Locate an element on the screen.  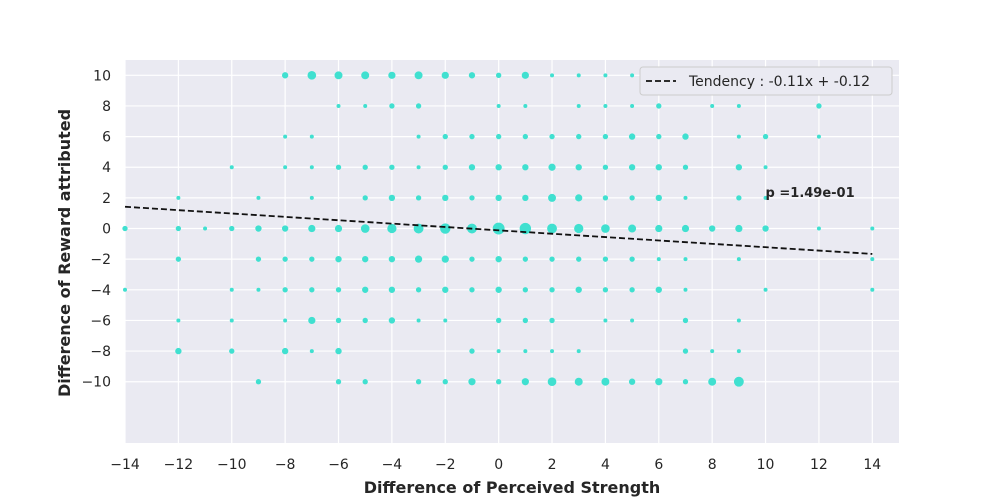
trend-line is located at coordinates (498, 230).